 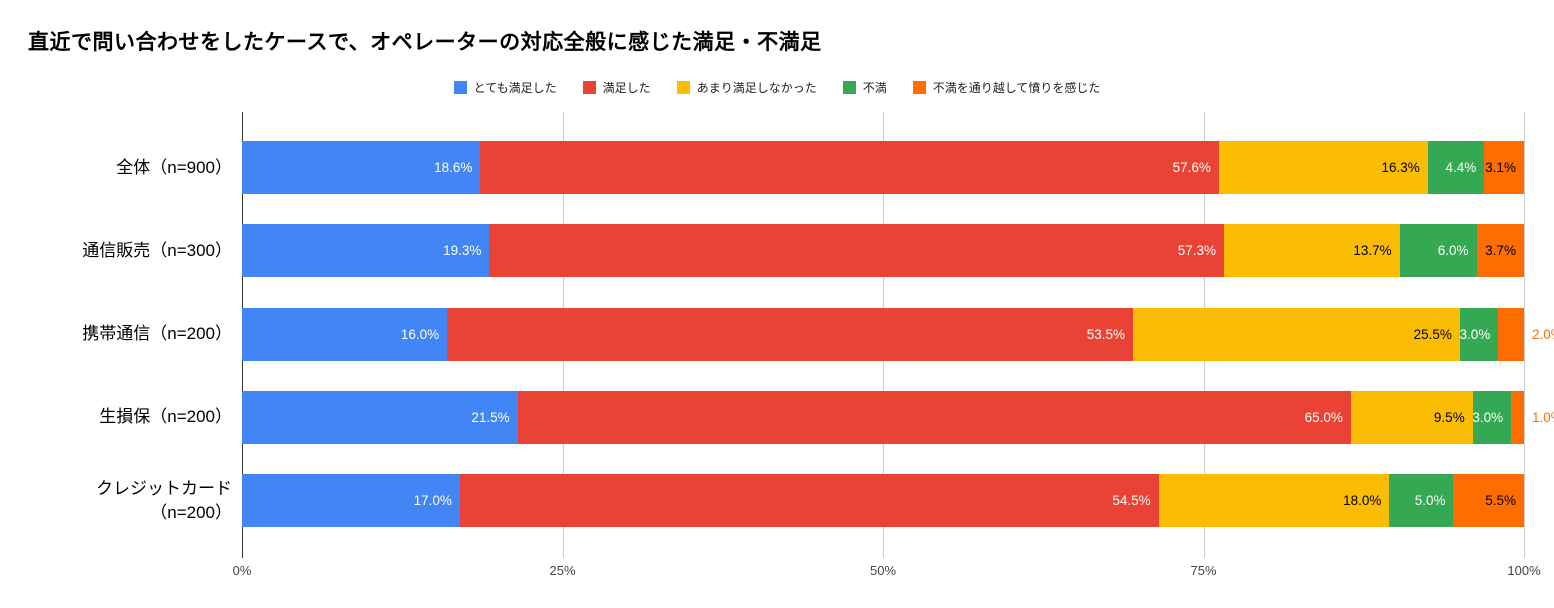 I want to click on legend-item: とても満足した, so click(x=505, y=87).